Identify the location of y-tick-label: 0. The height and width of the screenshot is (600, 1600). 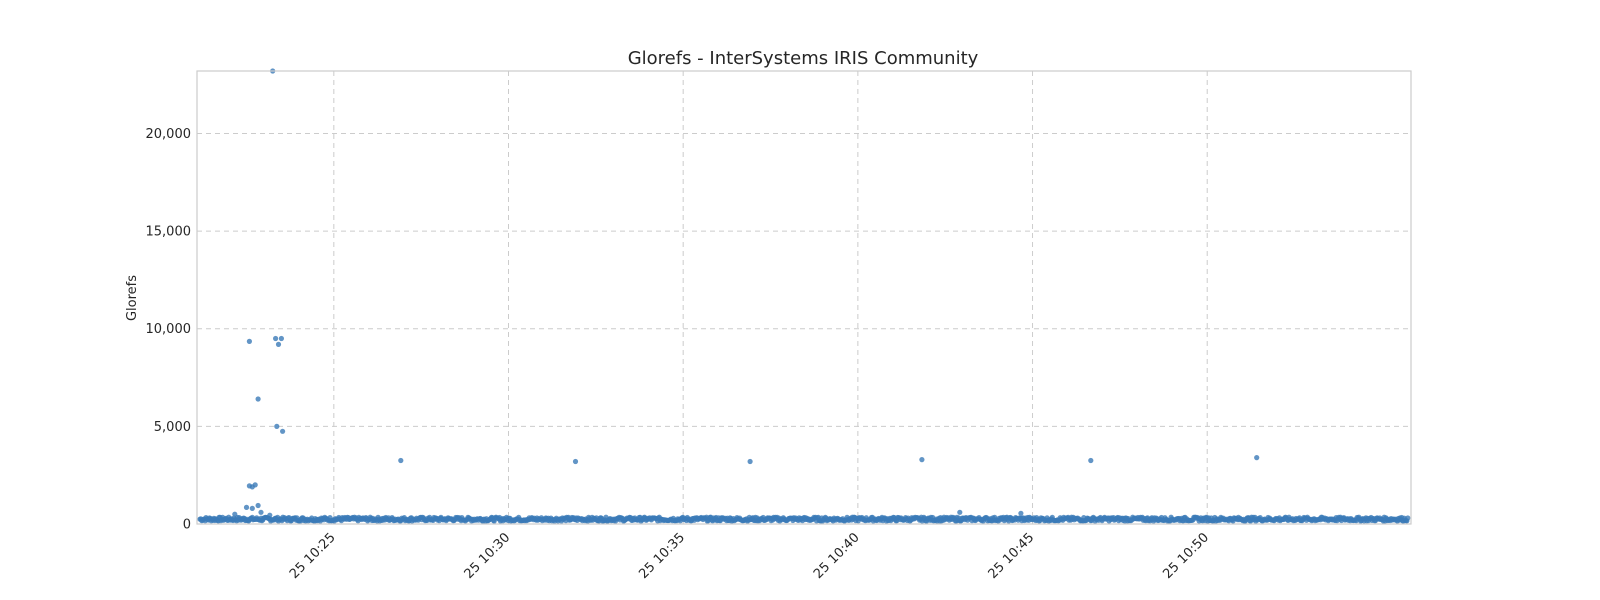
(187, 525).